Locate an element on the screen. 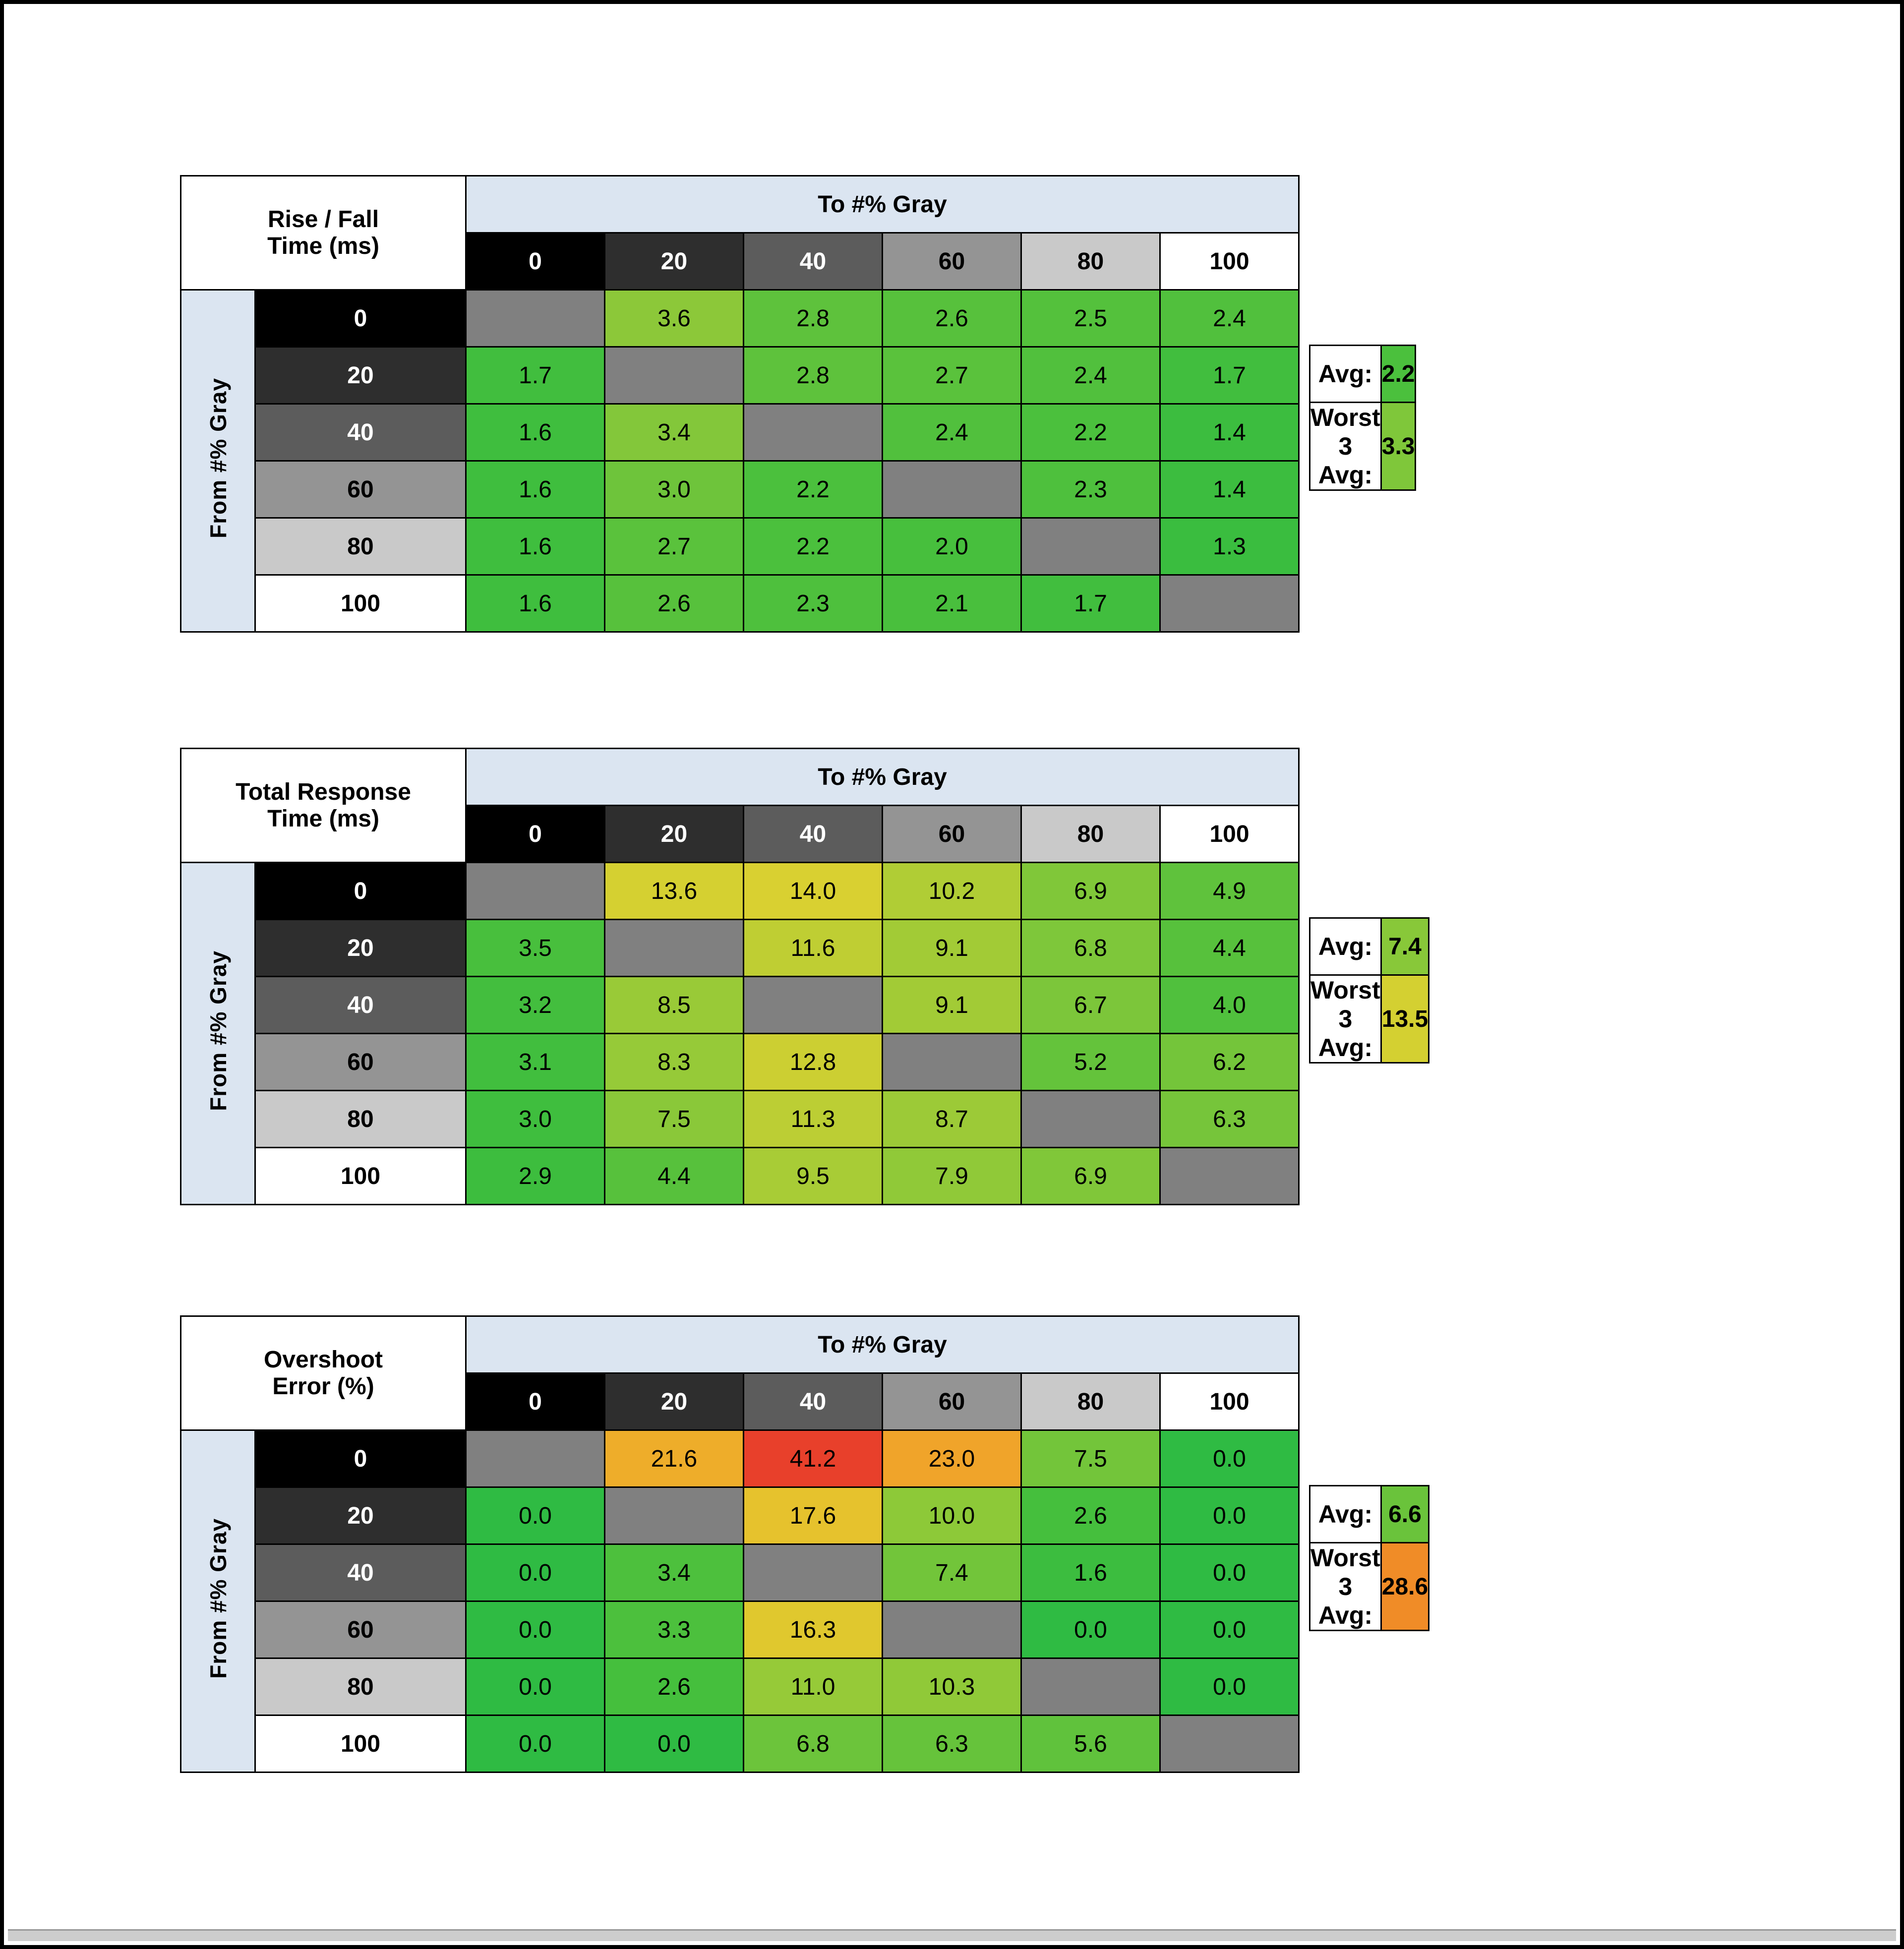 The width and height of the screenshot is (1904, 1949). cell-from100-to40: 2.3 is located at coordinates (813, 604).